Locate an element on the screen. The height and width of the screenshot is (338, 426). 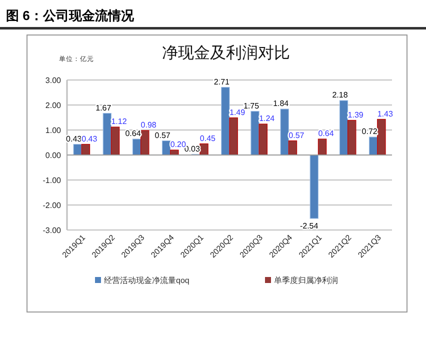
data-label: -2.54 is located at coordinates (309, 226).